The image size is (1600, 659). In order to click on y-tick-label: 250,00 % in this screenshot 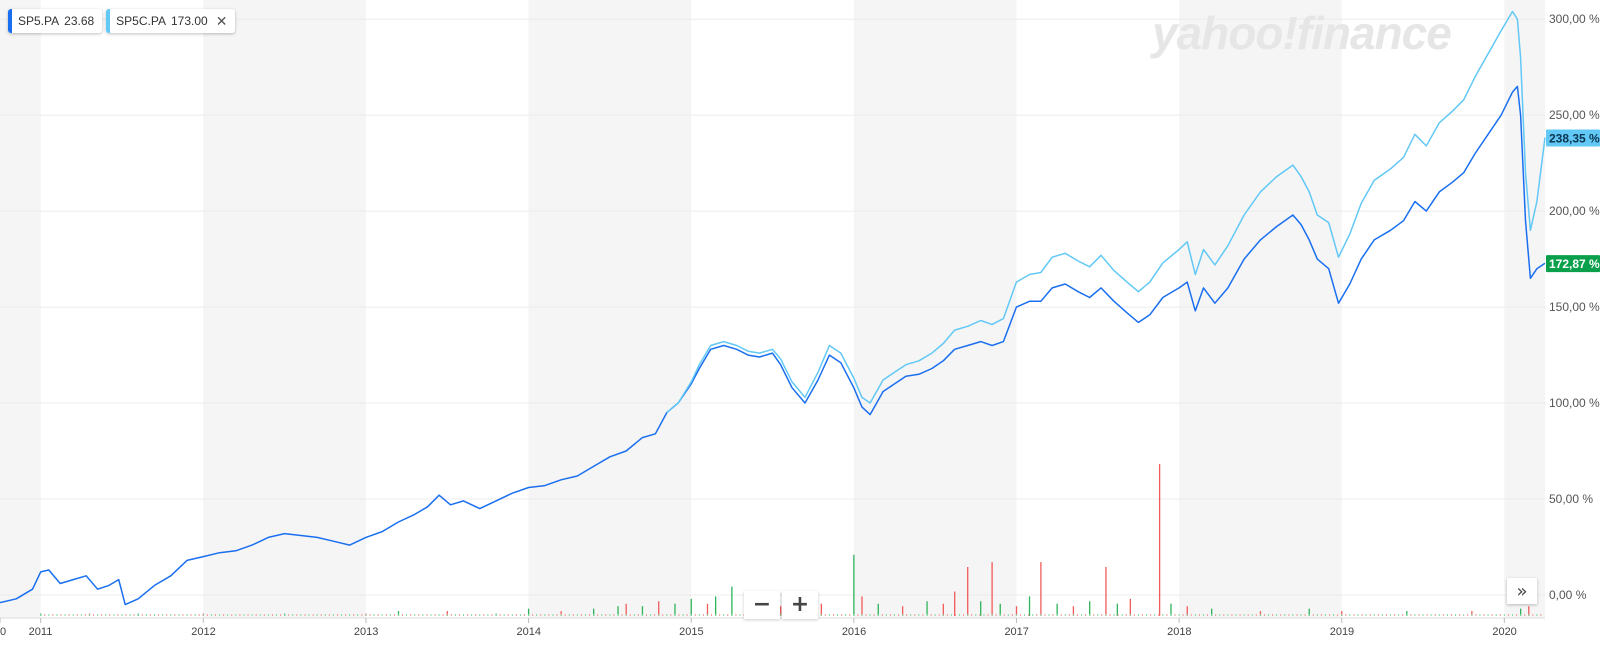, I will do `click(1574, 115)`.